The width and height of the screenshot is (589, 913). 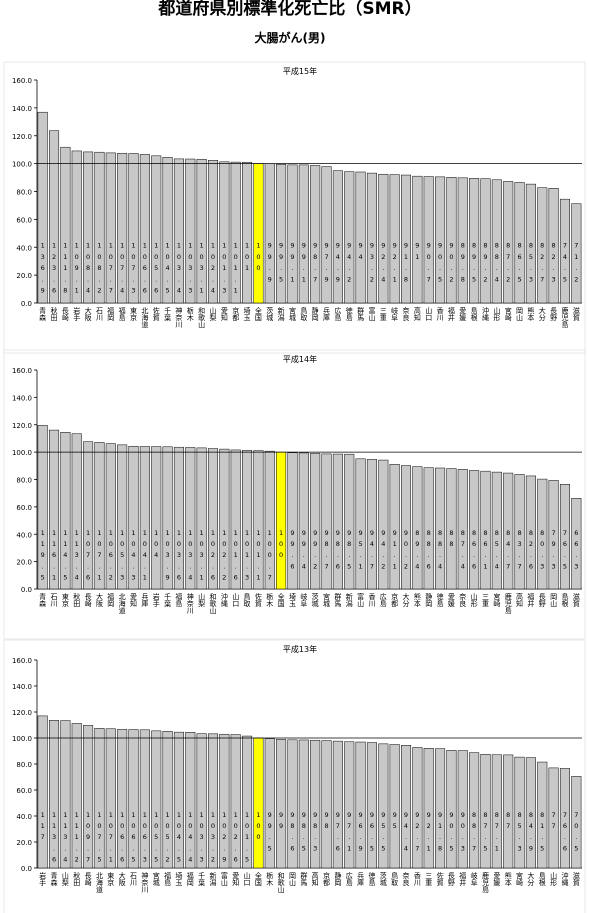 I want to click on y-tick-label: 60.0, so click(x=24, y=791).